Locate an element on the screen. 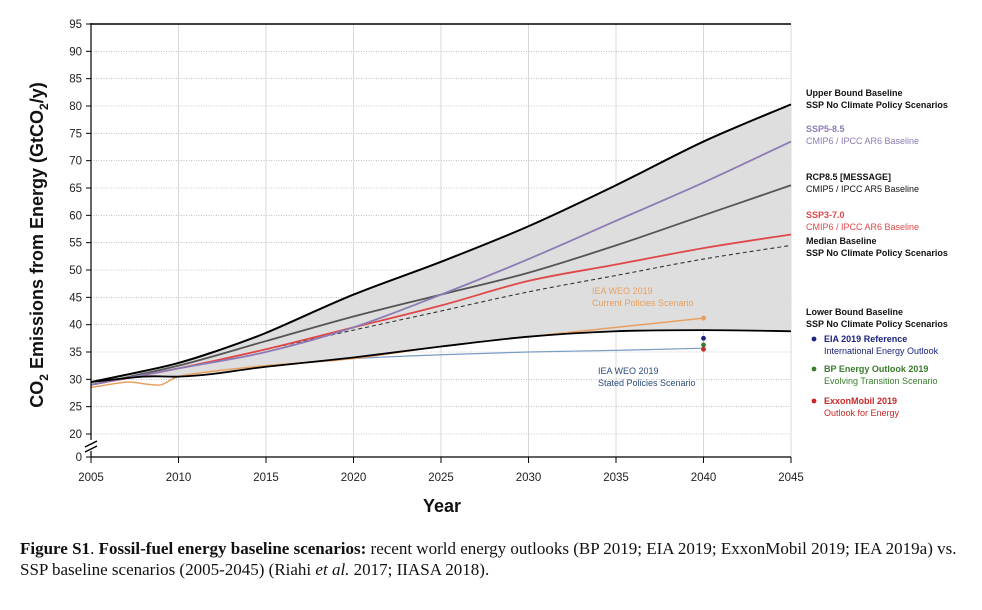 This screenshot has height=610, width=982. y-tick-label: 60 is located at coordinates (75, 216).